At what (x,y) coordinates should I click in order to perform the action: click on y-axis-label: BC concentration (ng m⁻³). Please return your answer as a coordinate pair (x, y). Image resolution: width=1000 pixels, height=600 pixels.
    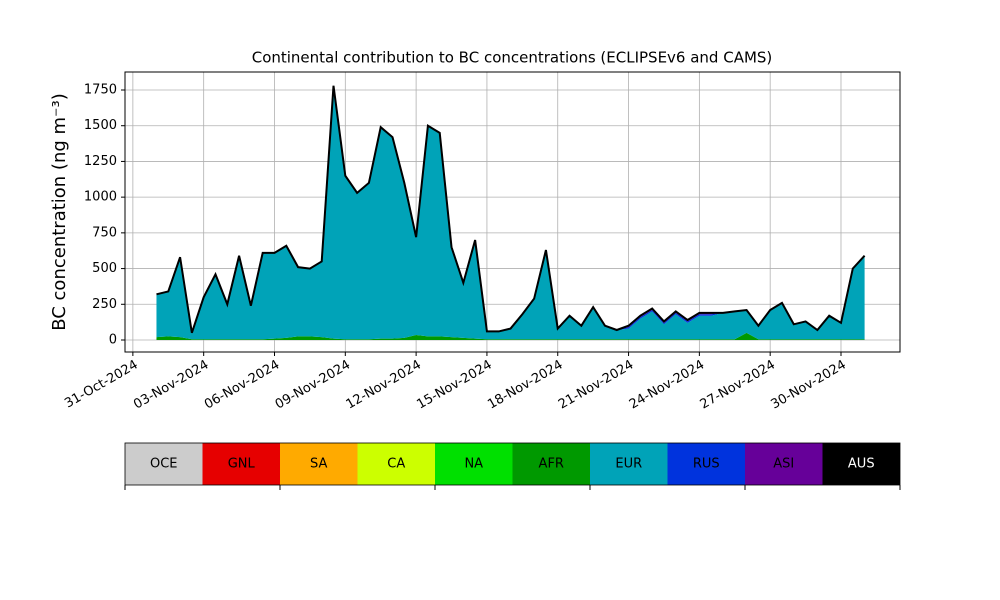
    Looking at the image, I should click on (59, 212).